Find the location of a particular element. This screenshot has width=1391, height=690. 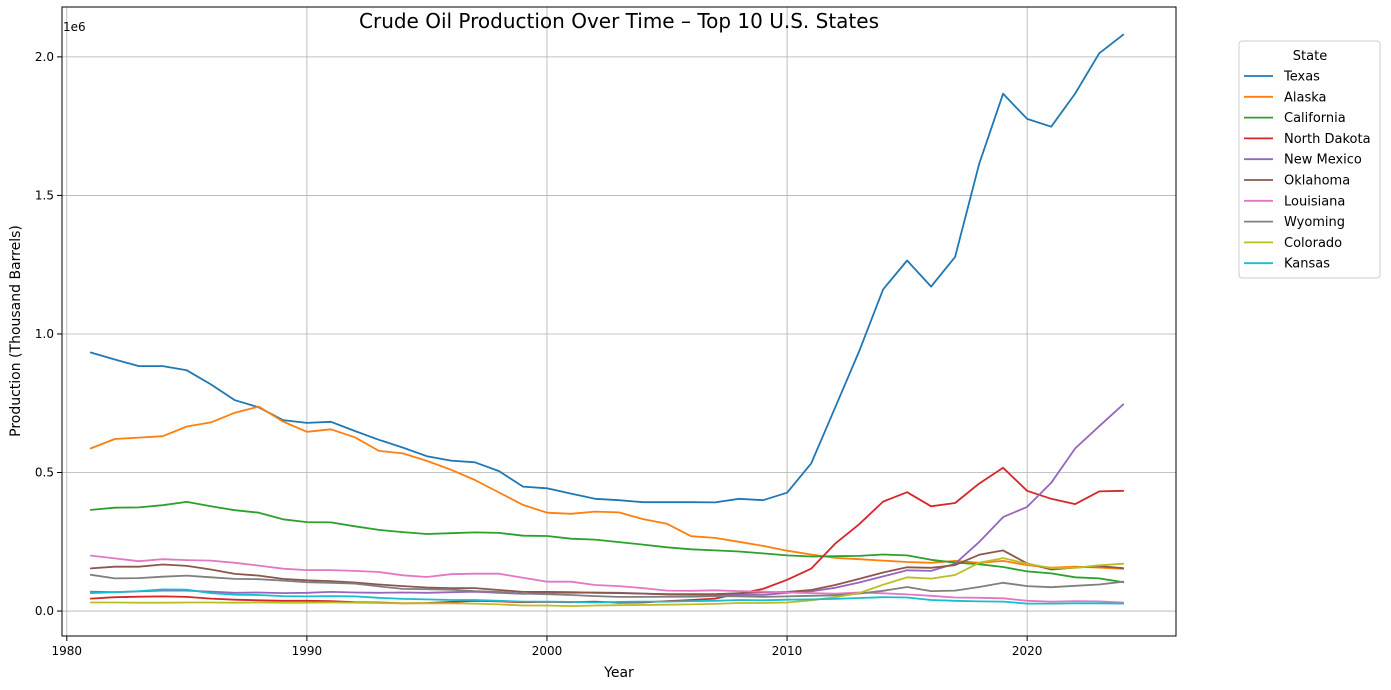

legend-label: Kansas is located at coordinates (1307, 264).